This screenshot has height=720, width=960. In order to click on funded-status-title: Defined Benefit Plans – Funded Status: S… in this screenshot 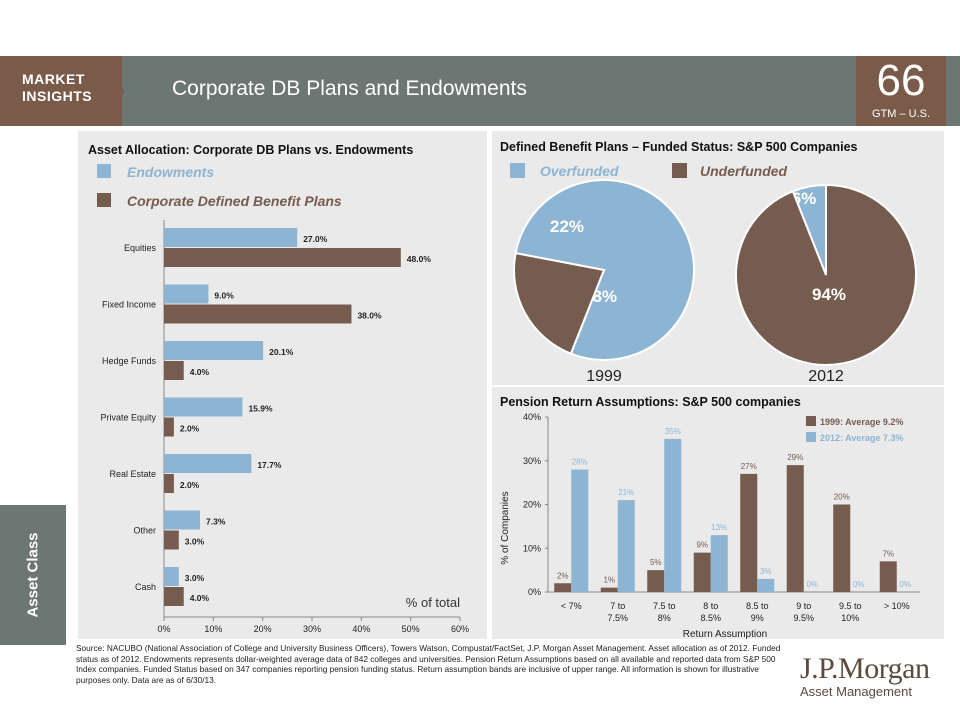, I will do `click(679, 147)`.